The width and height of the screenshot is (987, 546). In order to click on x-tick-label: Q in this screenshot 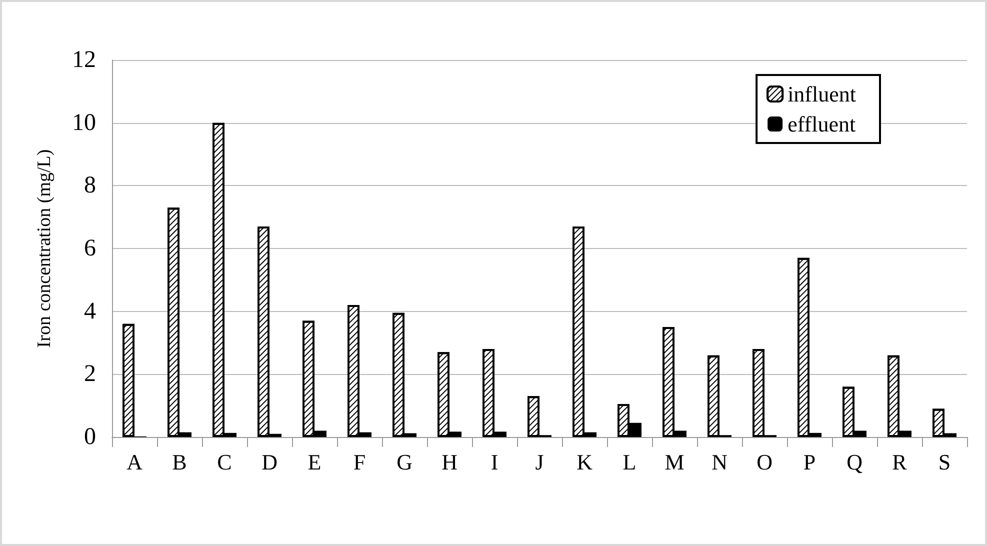, I will do `click(854, 462)`.